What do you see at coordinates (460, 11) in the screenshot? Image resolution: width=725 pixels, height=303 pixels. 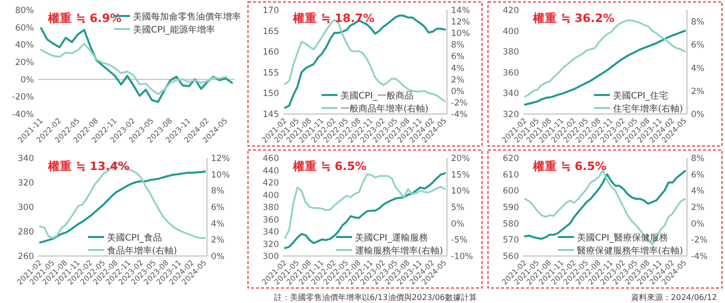 I see `y2-tick-label: 14%` at bounding box center [460, 11].